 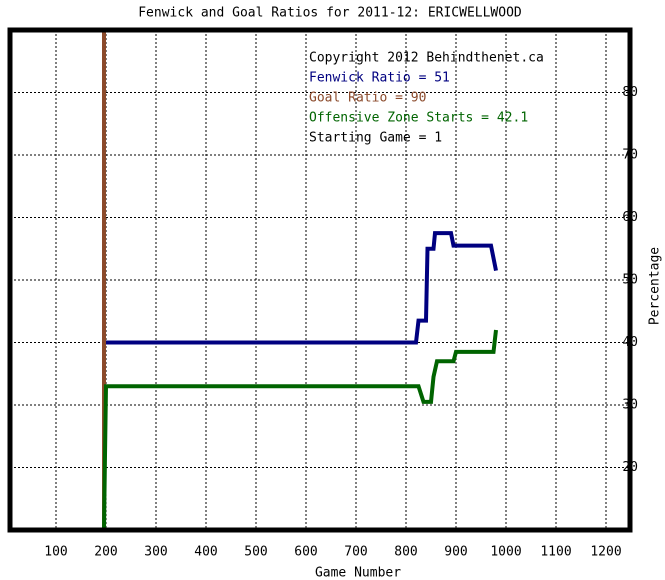 What do you see at coordinates (655, 286) in the screenshot?
I see `y-axis-label: Percentage` at bounding box center [655, 286].